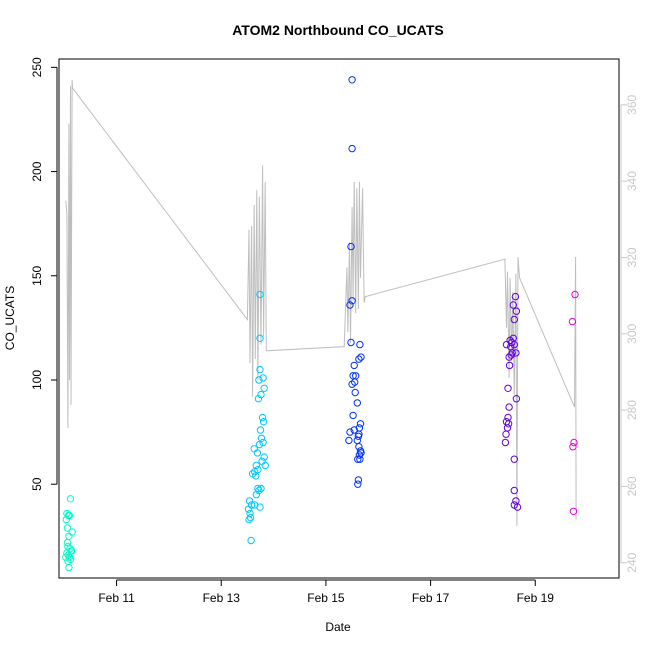  What do you see at coordinates (338, 30) in the screenshot?
I see `chart-title: ATOM2 Northbound CO_UCATS` at bounding box center [338, 30].